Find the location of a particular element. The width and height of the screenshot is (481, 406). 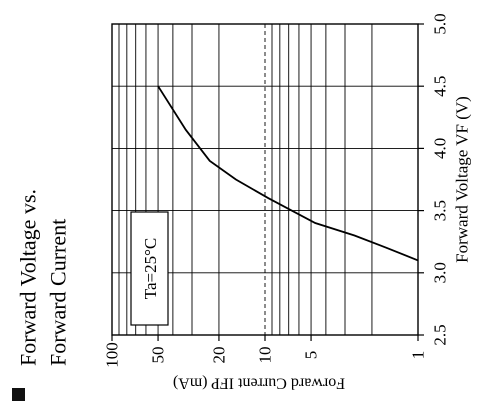

annotation-box: Ta=25°C is located at coordinates (149, 268).